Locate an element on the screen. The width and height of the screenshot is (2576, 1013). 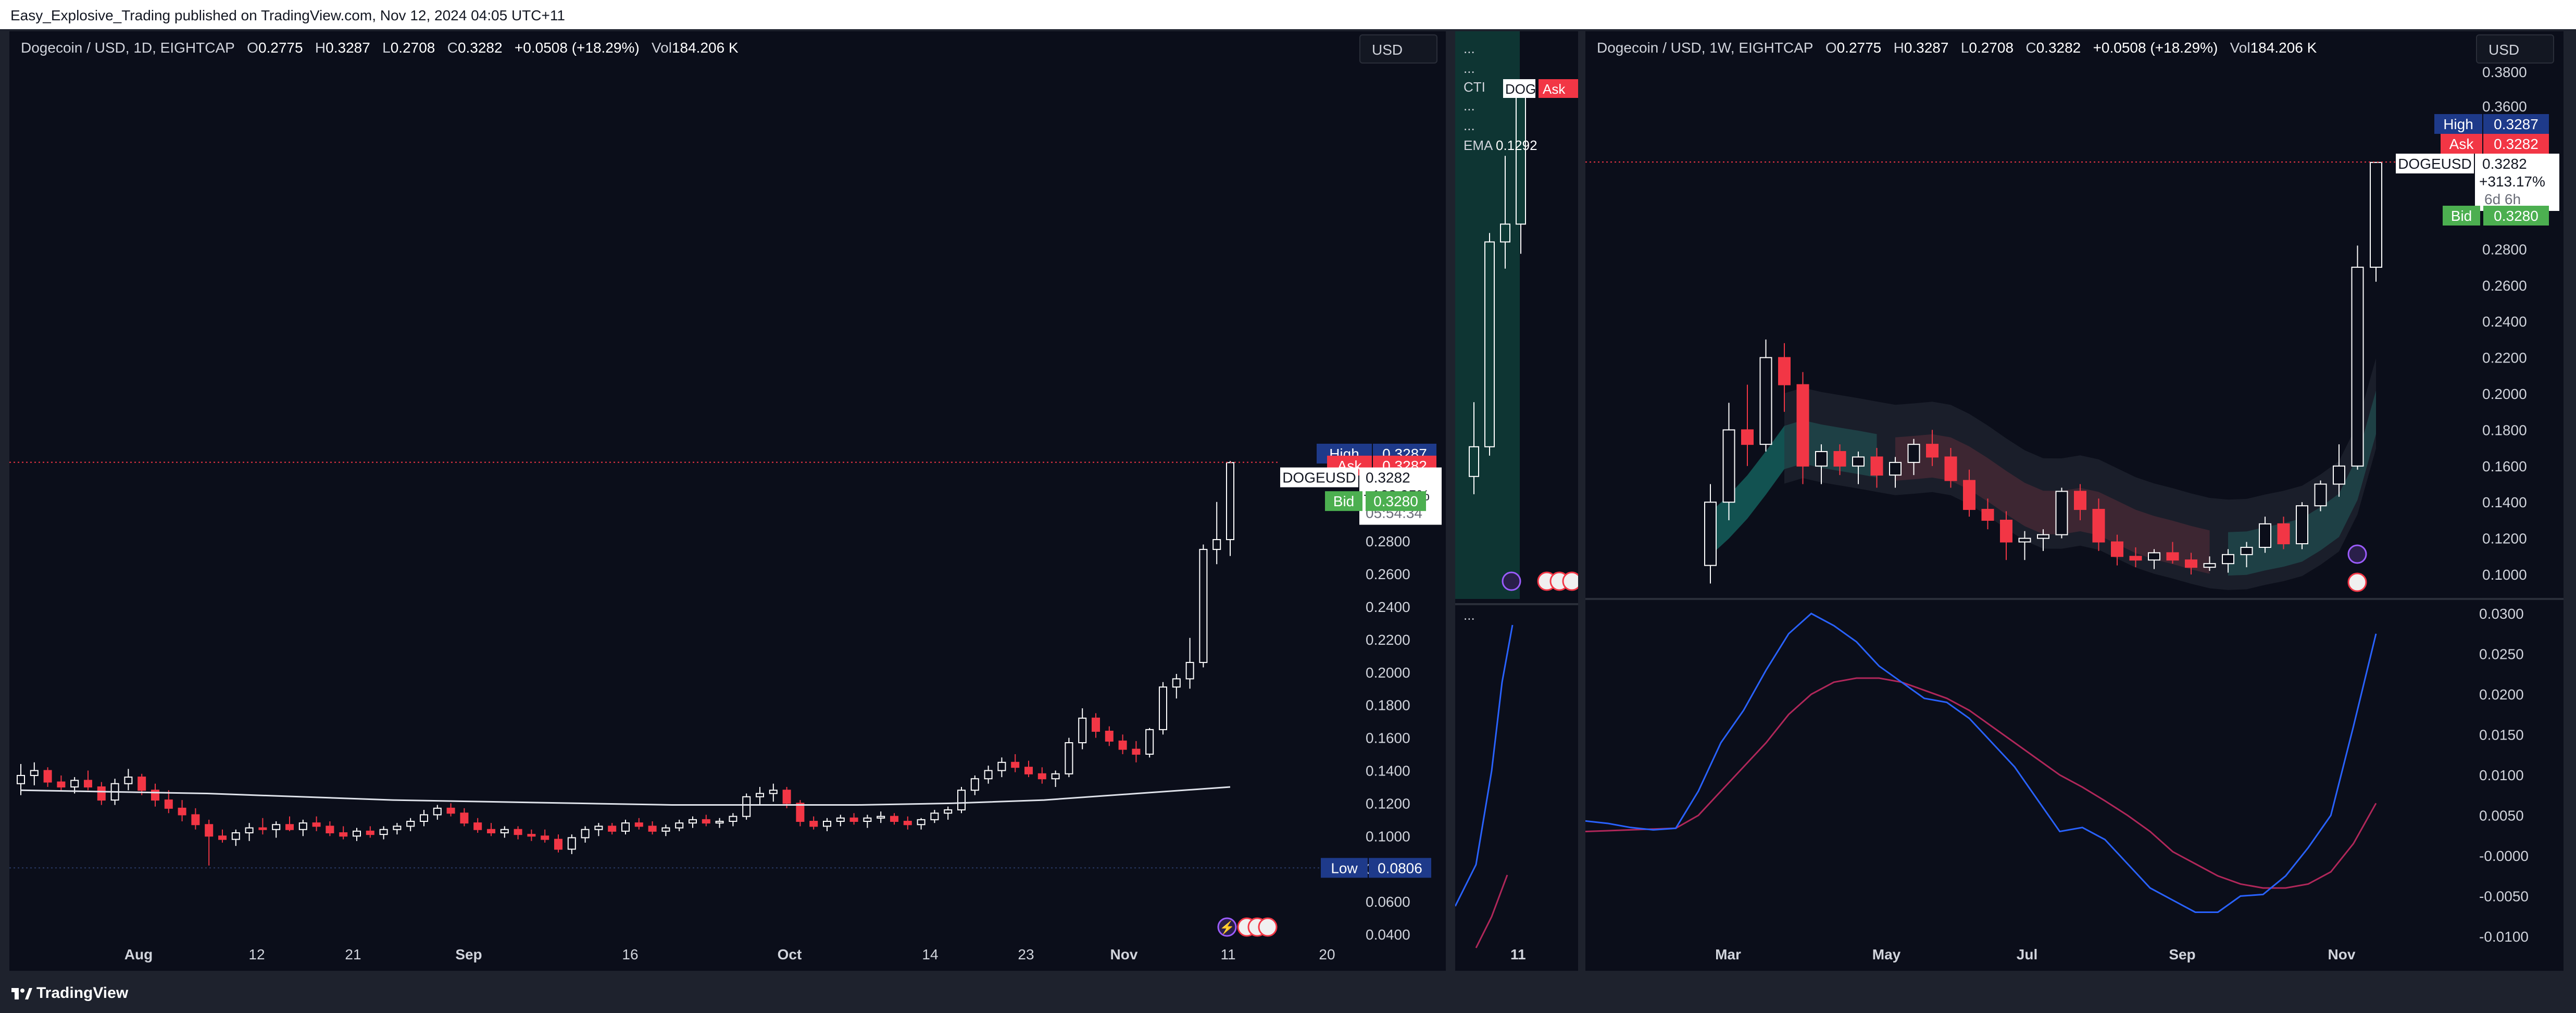
tradingview-brand: TradingView is located at coordinates (69, 993).